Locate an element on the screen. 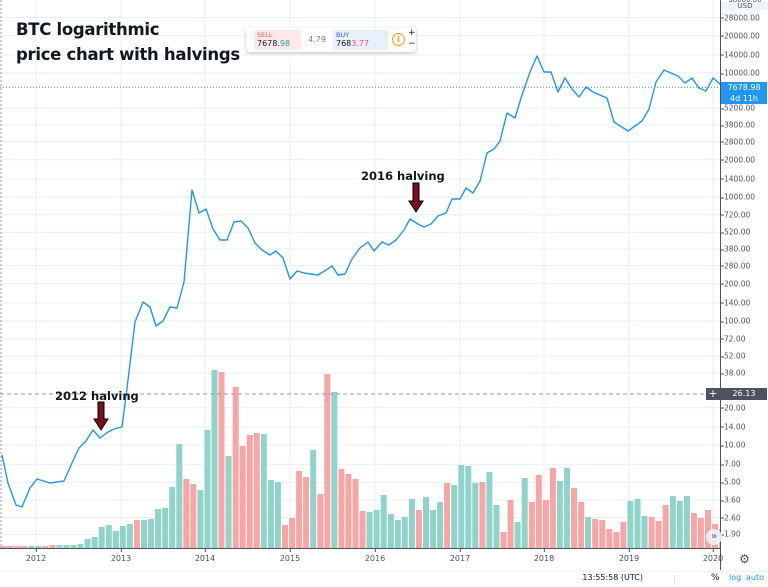 This screenshot has height=587, width=768. time-tick: 2019 is located at coordinates (629, 556).